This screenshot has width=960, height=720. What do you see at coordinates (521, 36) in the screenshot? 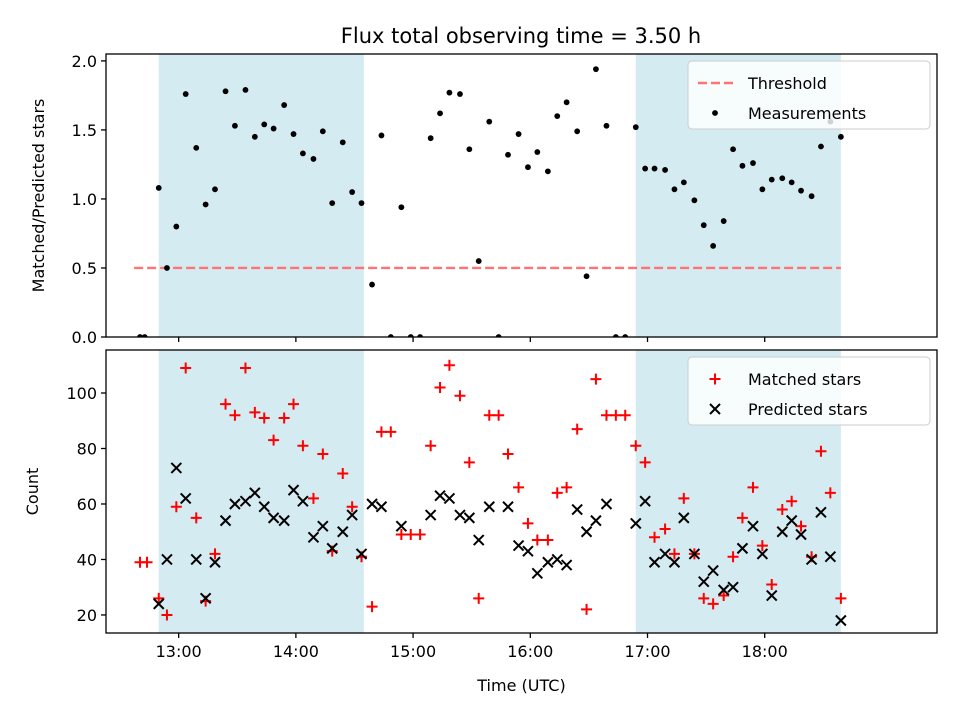
I see `figure-title: Flux total observing time = 3.50 h` at bounding box center [521, 36].